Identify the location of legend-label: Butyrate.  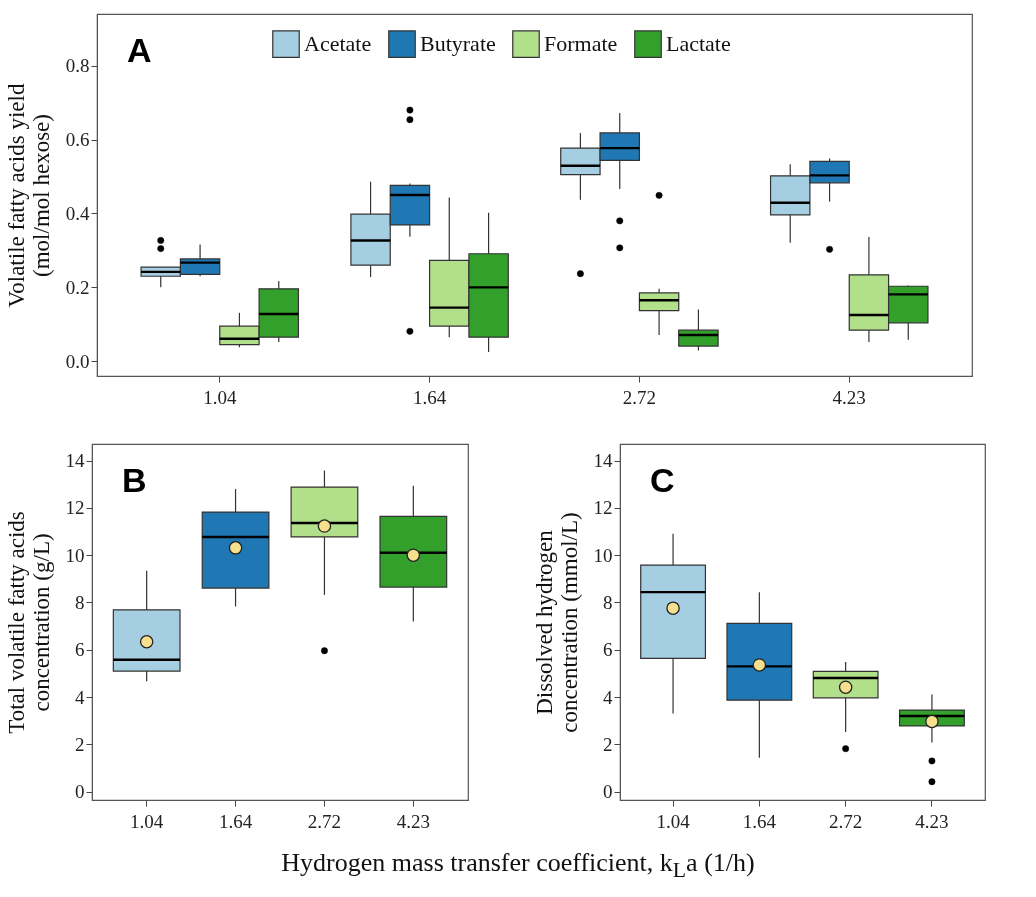
(458, 44).